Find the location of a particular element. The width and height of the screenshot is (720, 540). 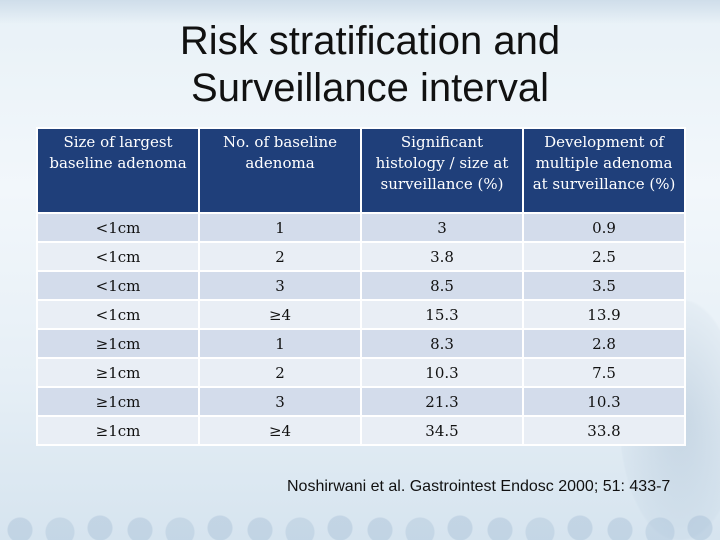

slide-title-line-2: Surveillance interval is located at coordinates (370, 88).